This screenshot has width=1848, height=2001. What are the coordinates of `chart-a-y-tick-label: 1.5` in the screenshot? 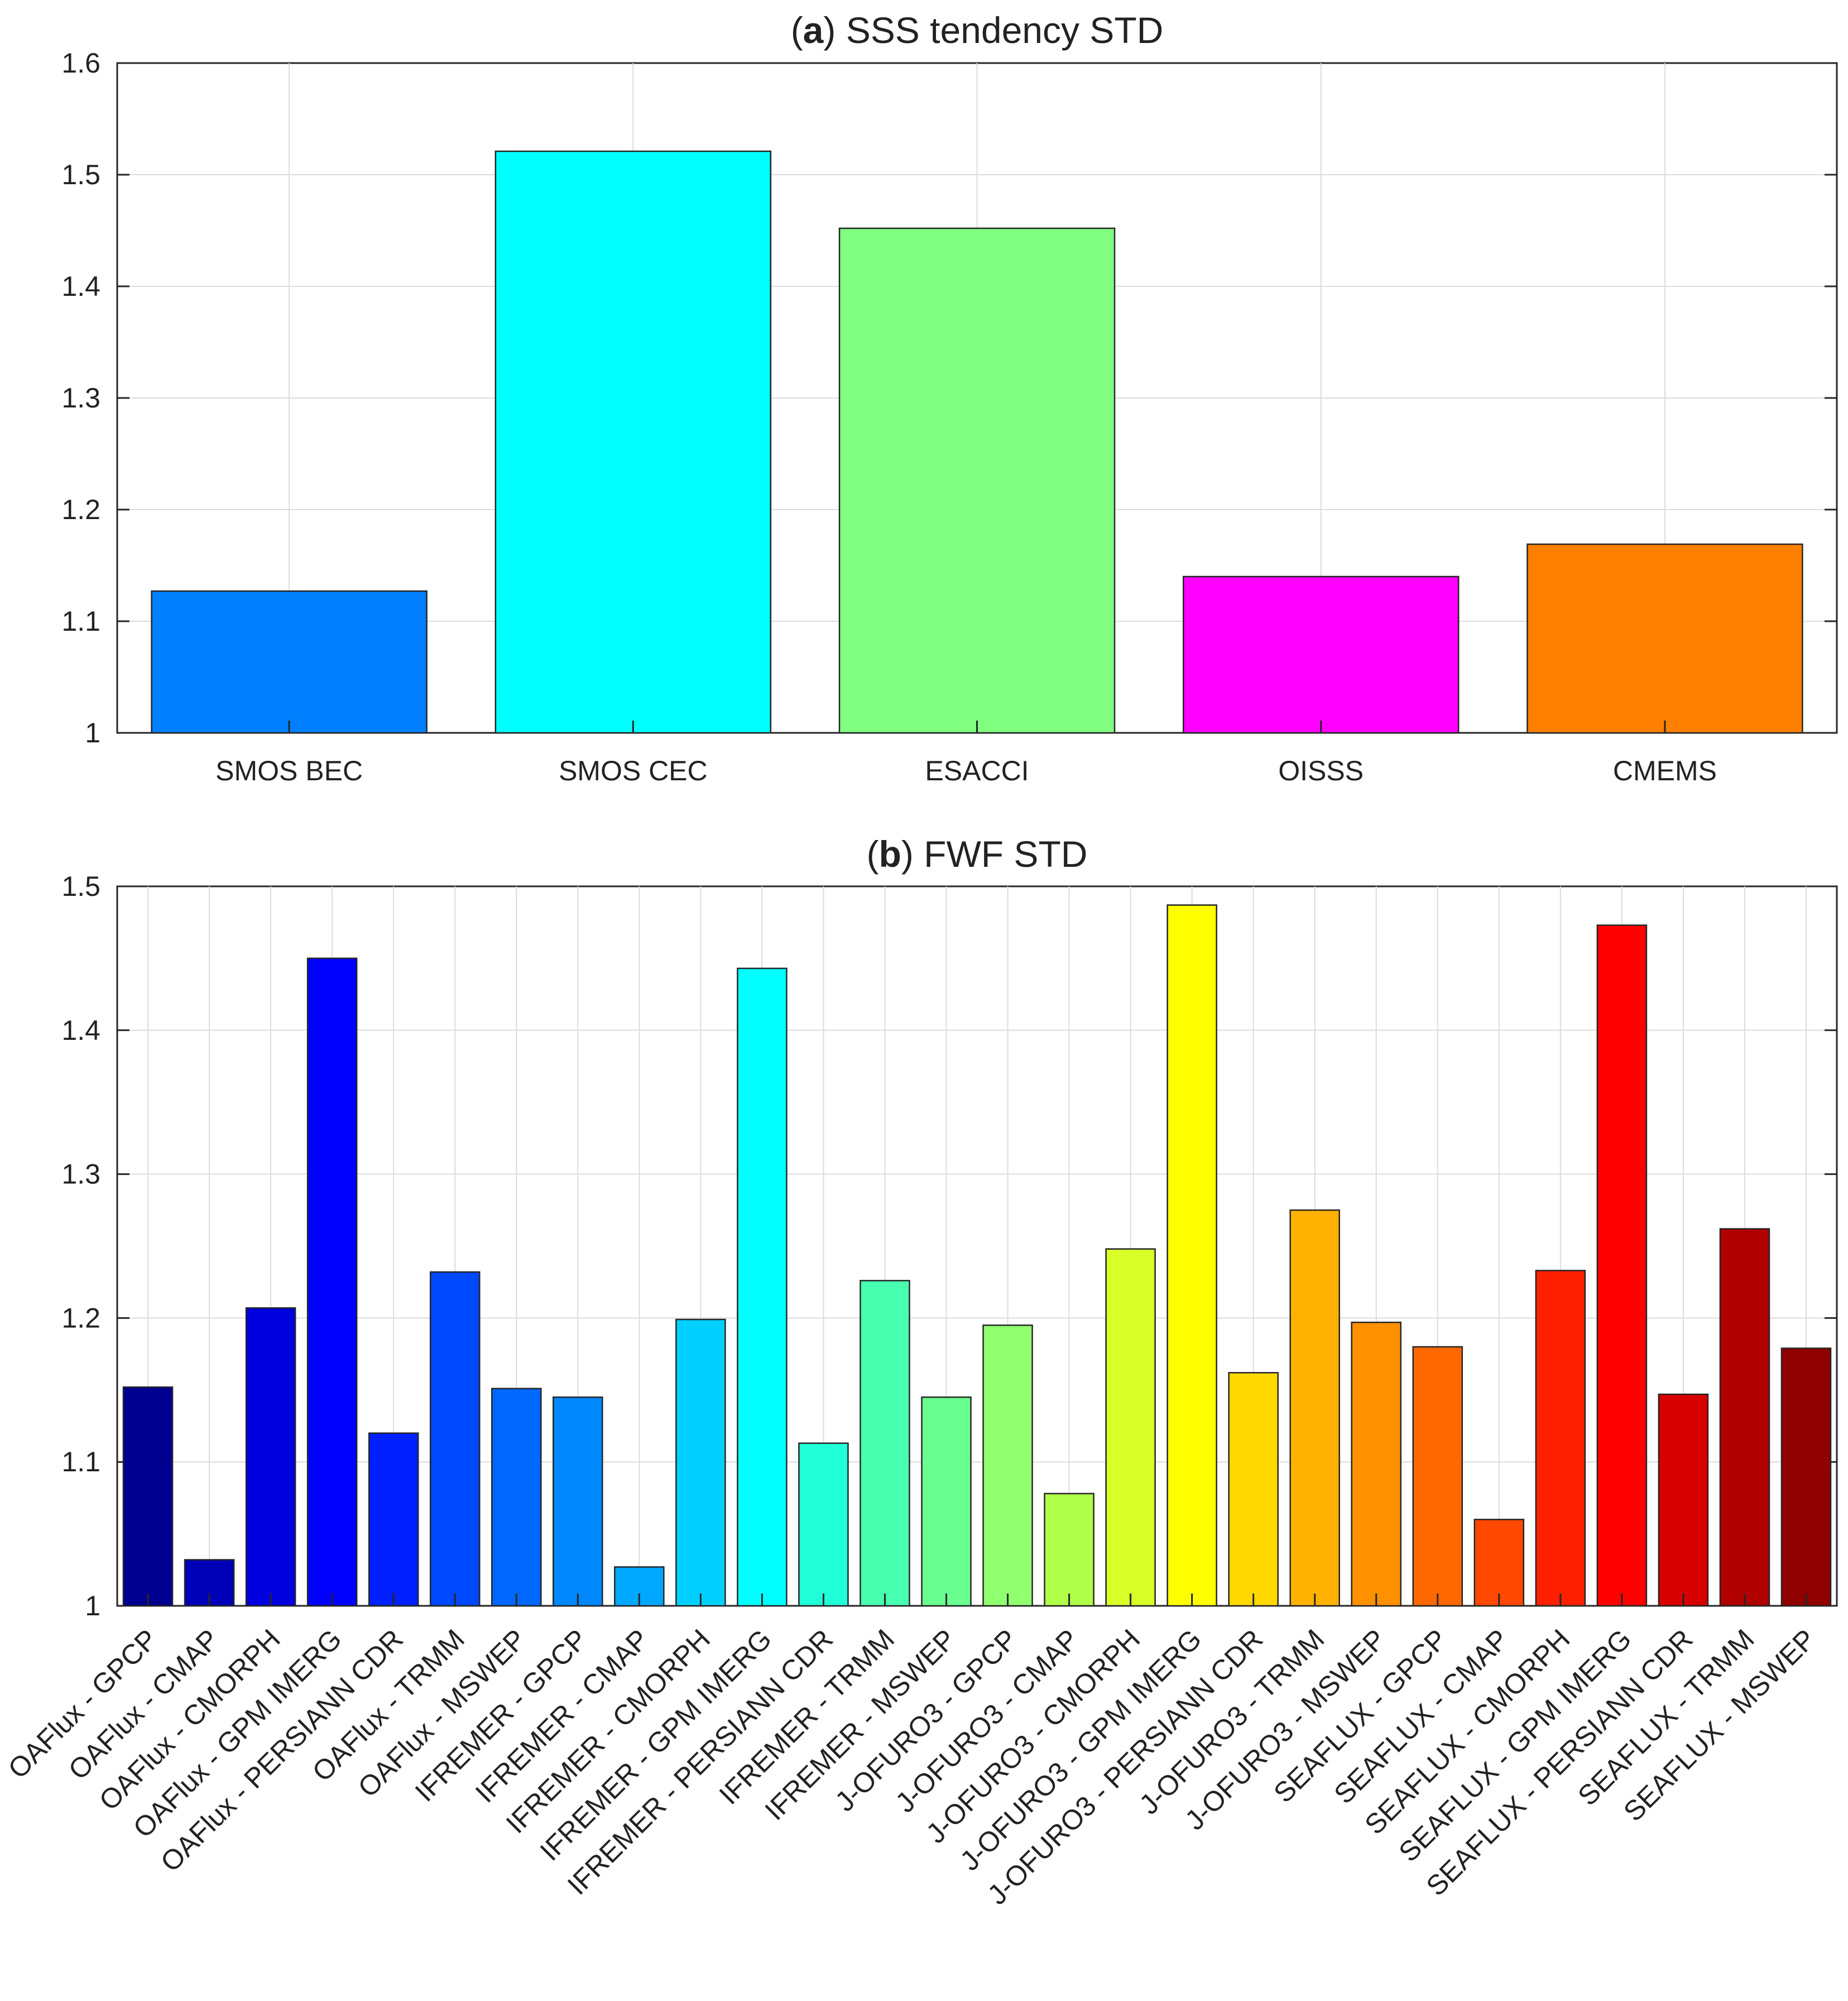 It's located at (81, 174).